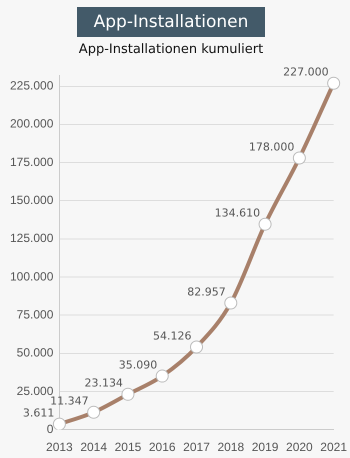 The image size is (350, 458). I want to click on y-tick-label: 125.000, so click(32, 238).